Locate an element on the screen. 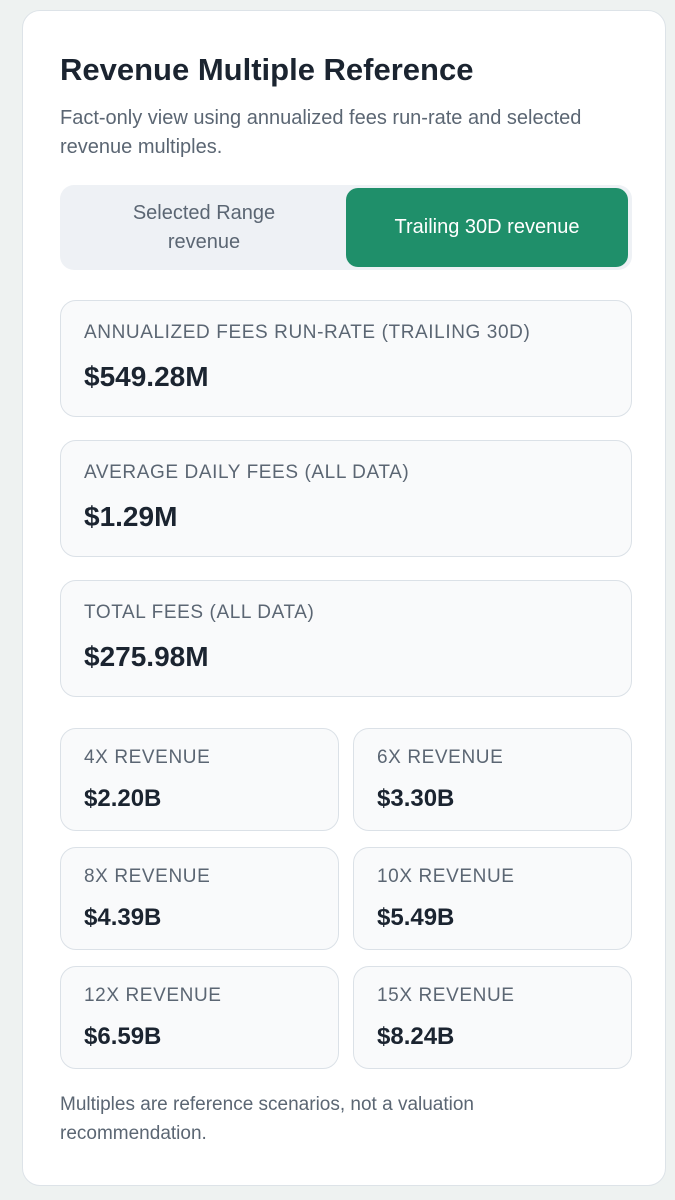 The width and height of the screenshot is (675, 1200). multiple-card: 8X REVENUE $4.39B is located at coordinates (199, 898).